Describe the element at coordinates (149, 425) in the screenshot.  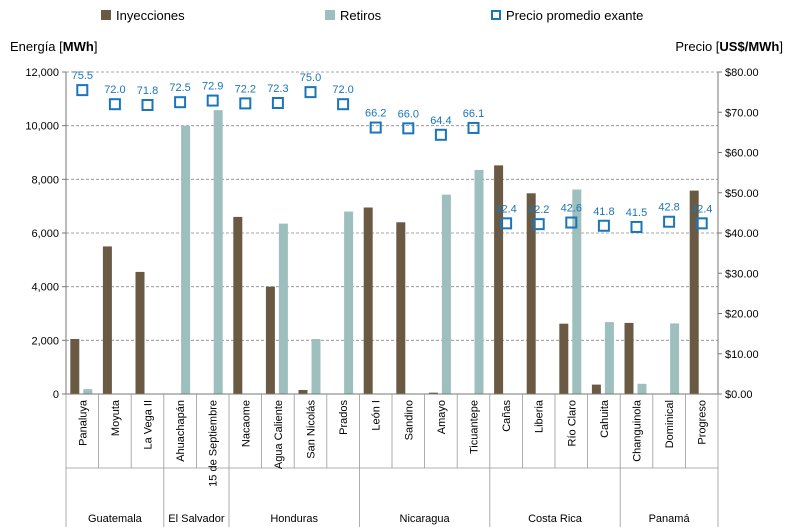
I see `category-label-2: La Vega II` at that location.